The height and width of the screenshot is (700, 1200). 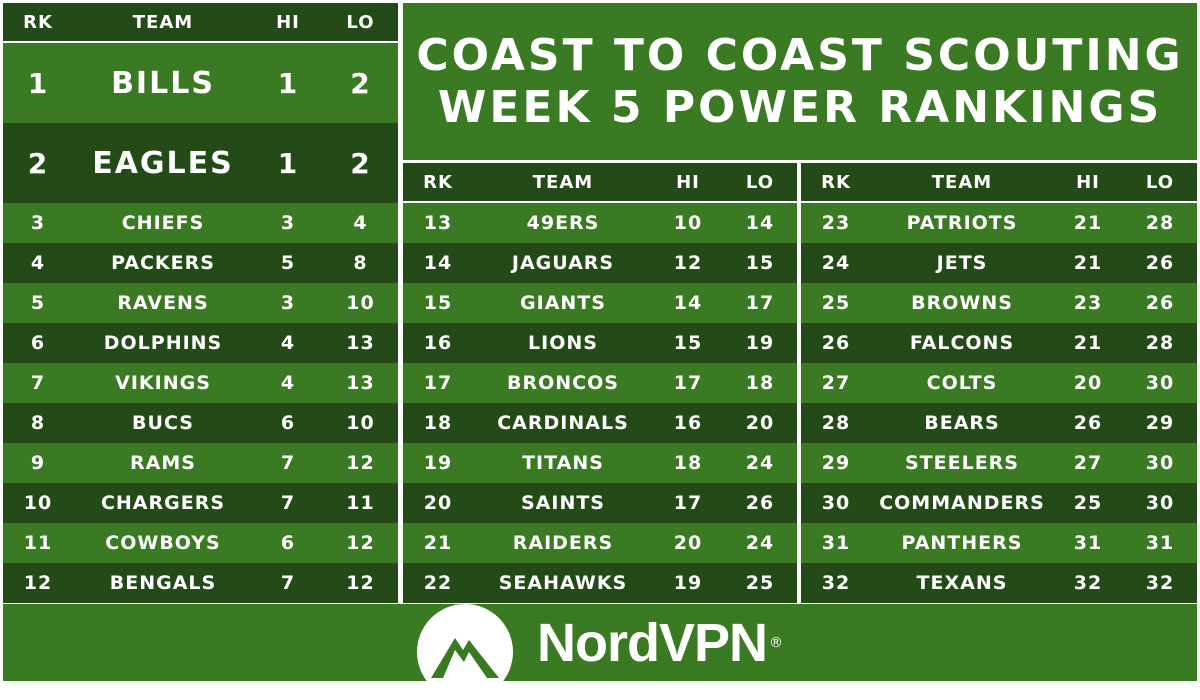 What do you see at coordinates (38, 543) in the screenshot?
I see `rank-cell: 11` at bounding box center [38, 543].